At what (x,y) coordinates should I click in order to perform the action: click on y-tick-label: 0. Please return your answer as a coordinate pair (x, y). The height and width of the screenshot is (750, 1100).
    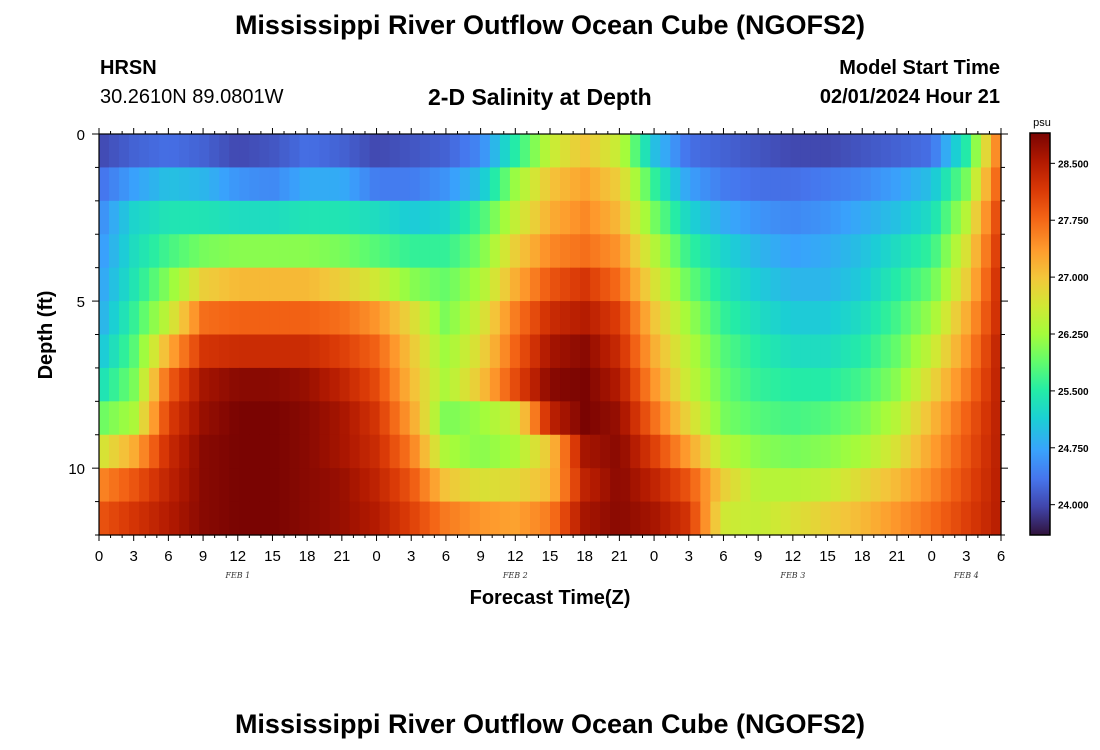
    Looking at the image, I should click on (81, 135).